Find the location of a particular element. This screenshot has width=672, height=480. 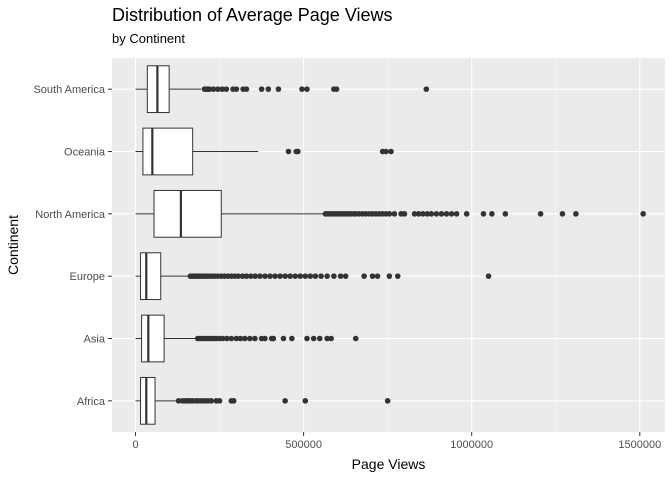

x-axis: 0 500000 1000000 1500000 is located at coordinates (396, 441).